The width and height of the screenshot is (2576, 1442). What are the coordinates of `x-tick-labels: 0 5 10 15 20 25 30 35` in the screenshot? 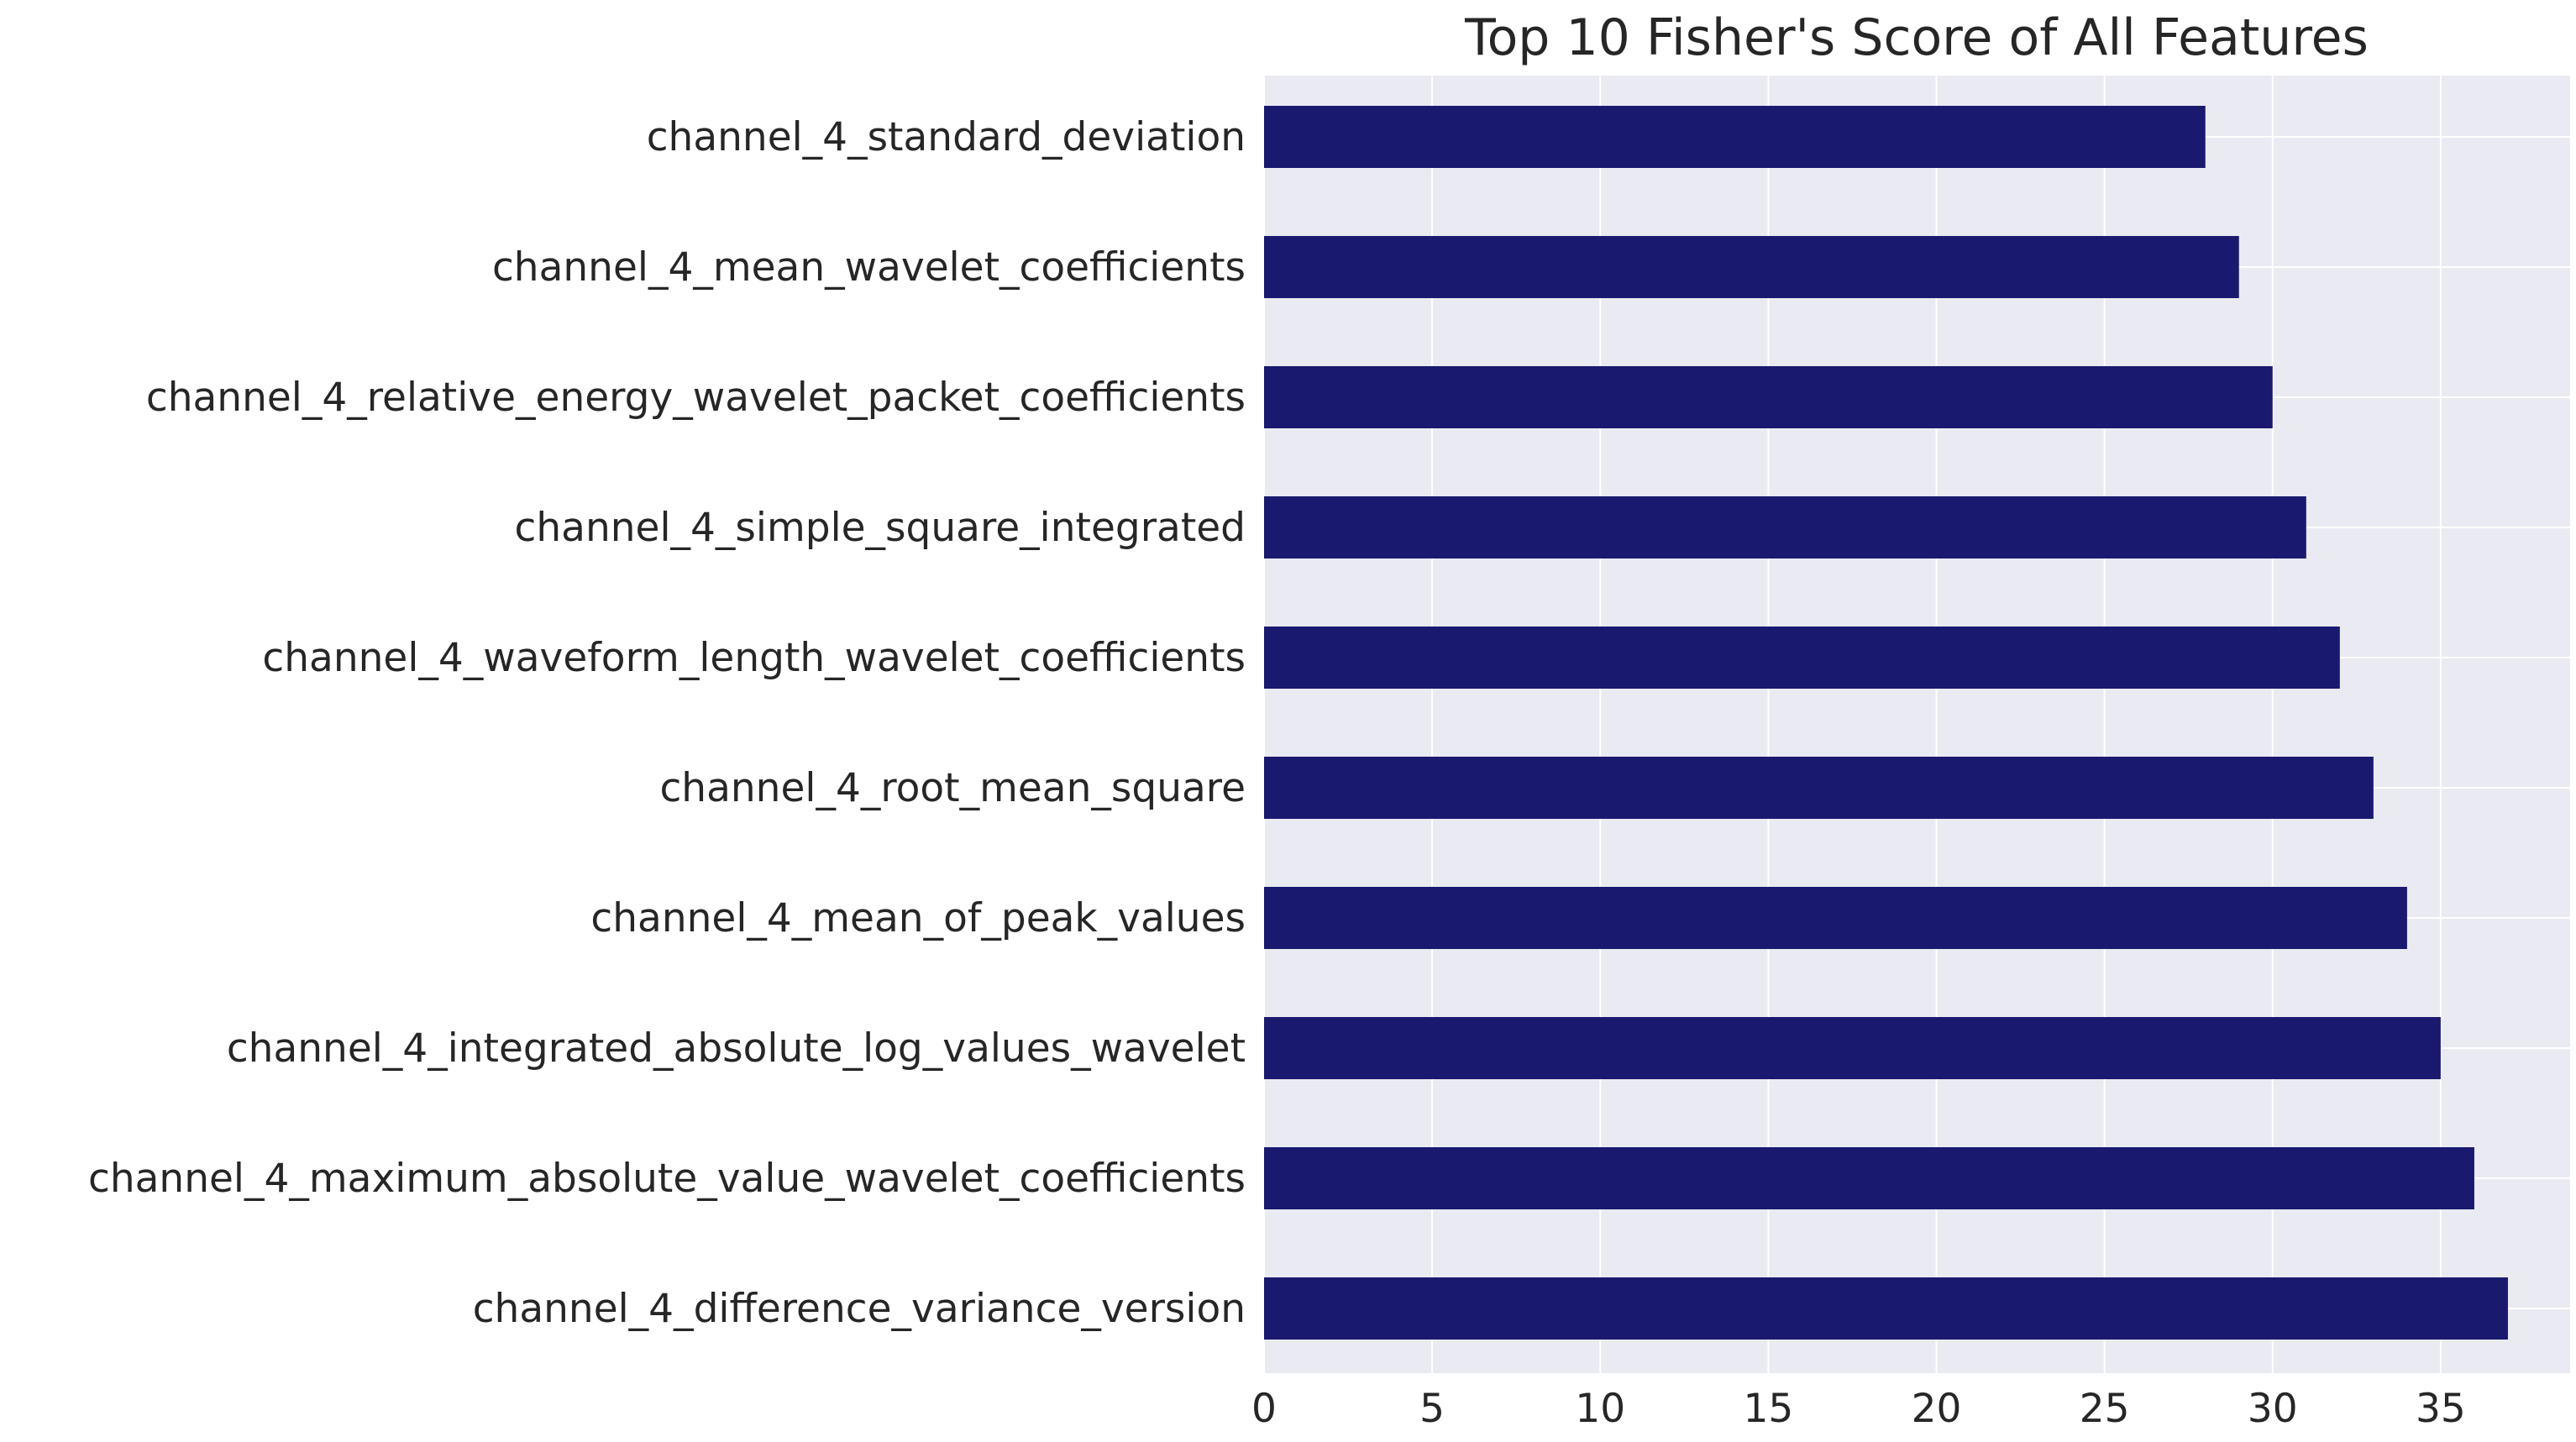 It's located at (1858, 1409).